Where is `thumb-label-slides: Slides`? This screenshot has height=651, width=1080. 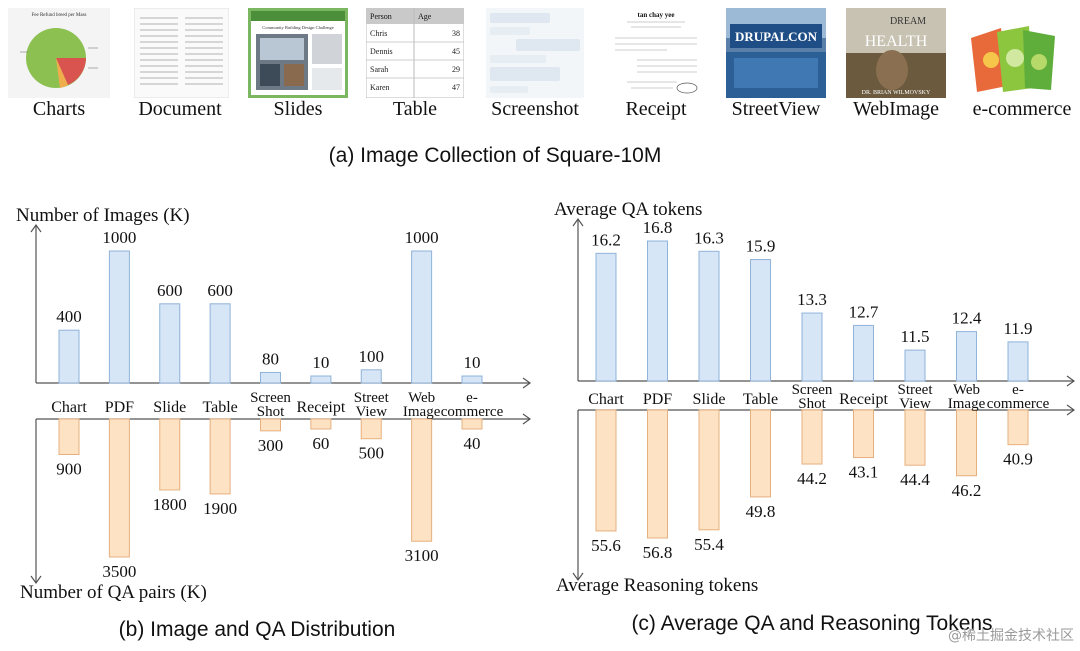
thumb-label-slides: Slides is located at coordinates (298, 109).